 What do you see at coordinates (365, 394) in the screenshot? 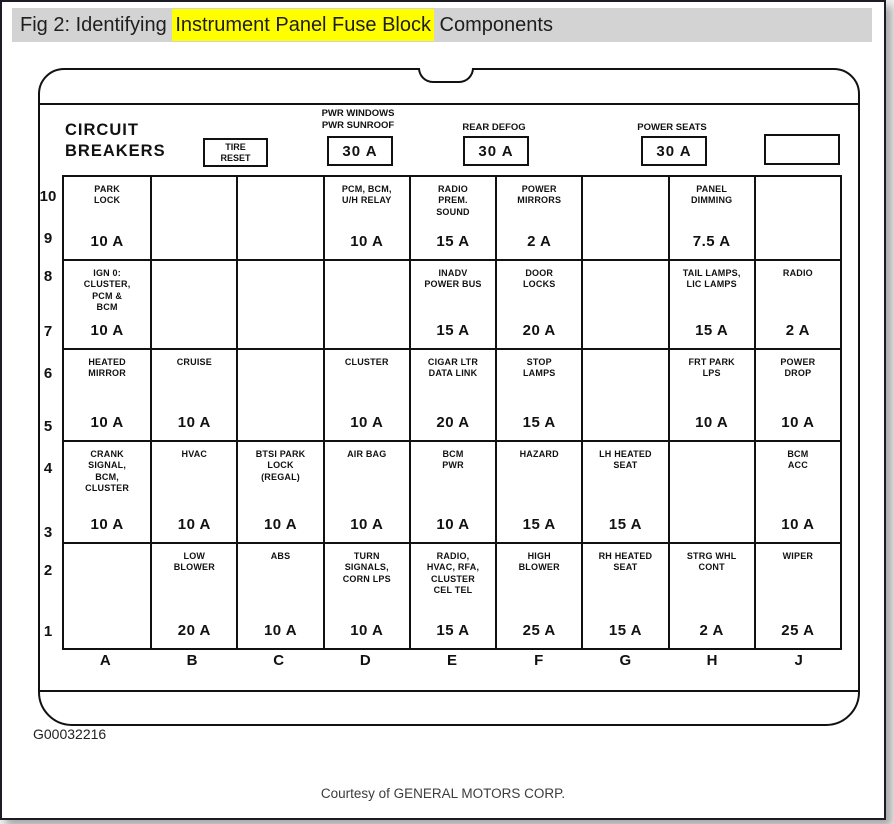
I see `fuse-cell: CLUSTER 10 A` at bounding box center [365, 394].